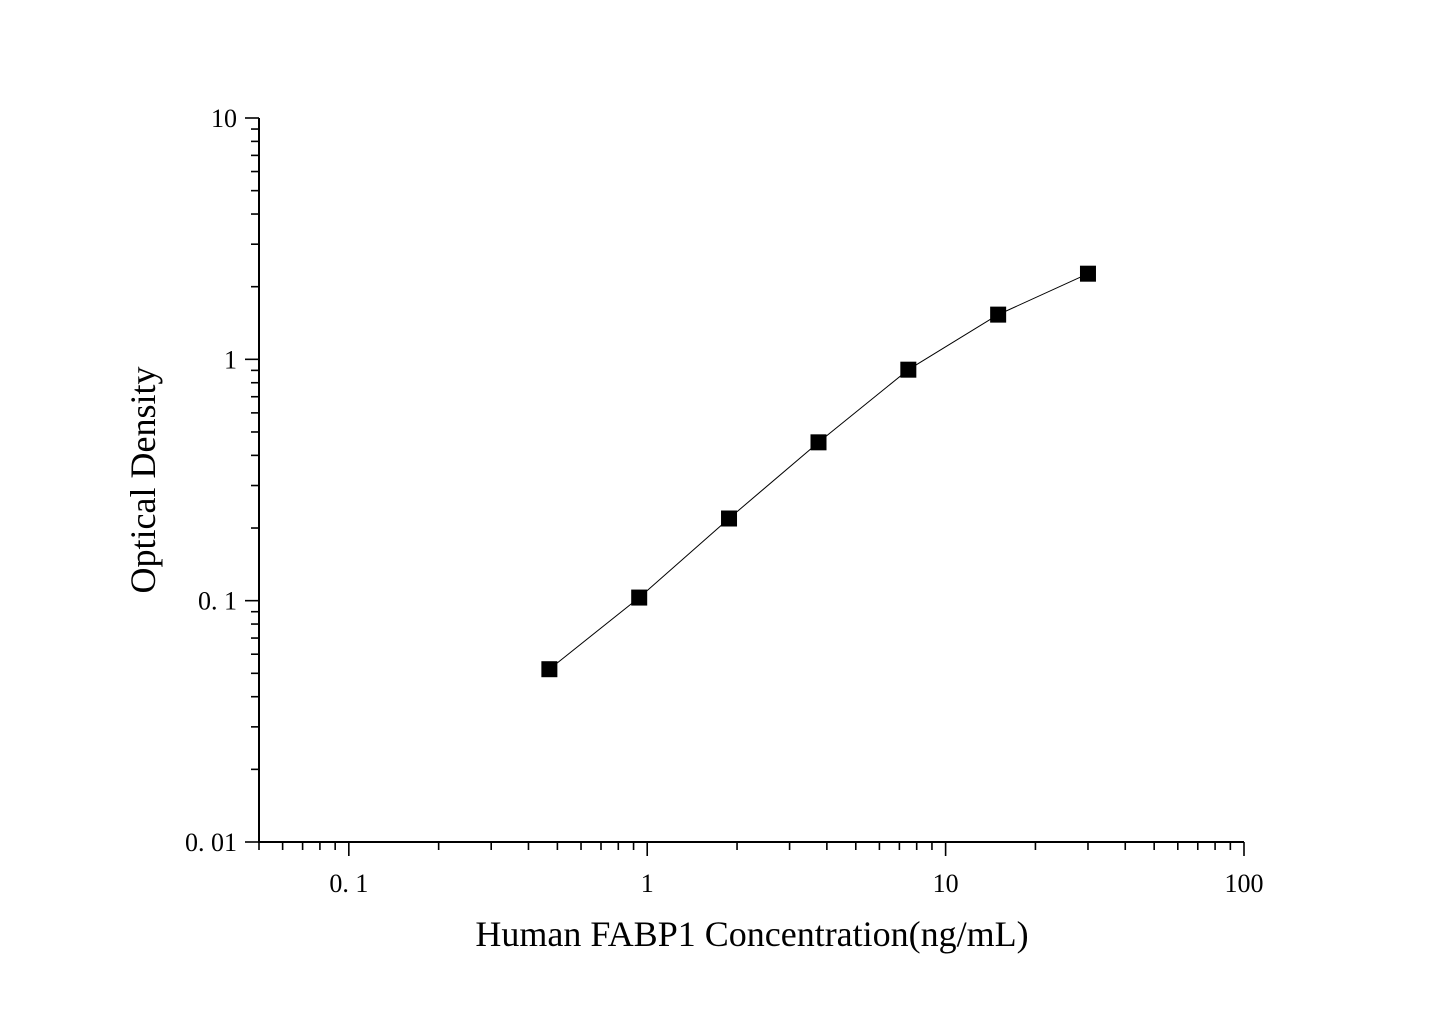 Image resolution: width=1445 pixels, height=1009 pixels. Describe the element at coordinates (348, 883) in the screenshot. I see `x-tick-label: 0. 1` at that location.